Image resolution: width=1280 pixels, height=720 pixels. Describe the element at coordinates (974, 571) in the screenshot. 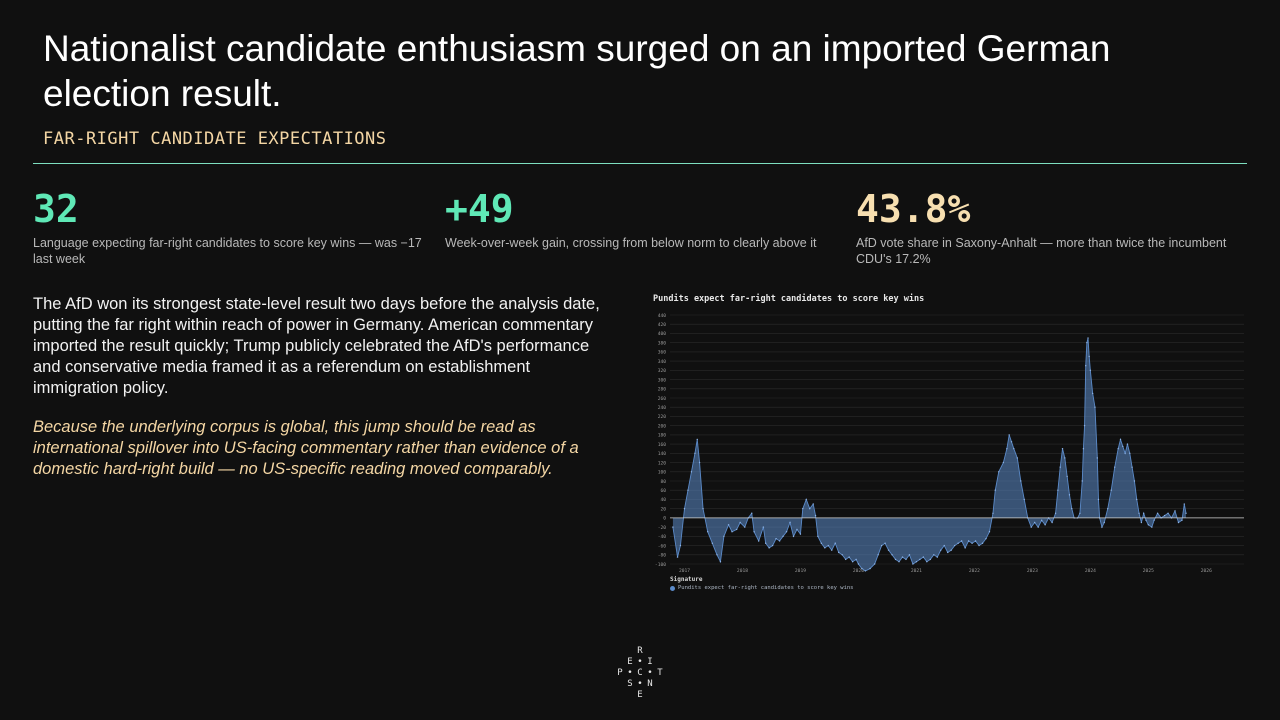

I see `x-tick-label: 2022` at that location.